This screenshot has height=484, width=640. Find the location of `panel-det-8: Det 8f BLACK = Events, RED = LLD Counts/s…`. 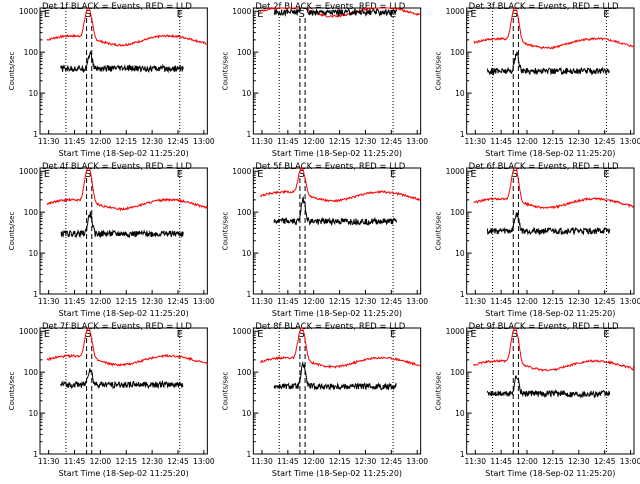

panel-det-8: Det 8f BLACK = Events, RED = LLD Counts/s… is located at coordinates (324, 400).